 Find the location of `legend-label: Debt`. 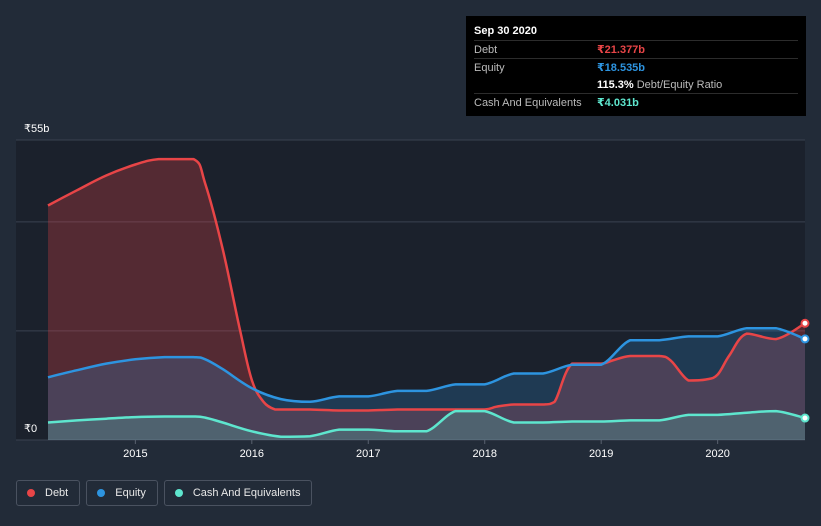

legend-label: Debt is located at coordinates (57, 493).